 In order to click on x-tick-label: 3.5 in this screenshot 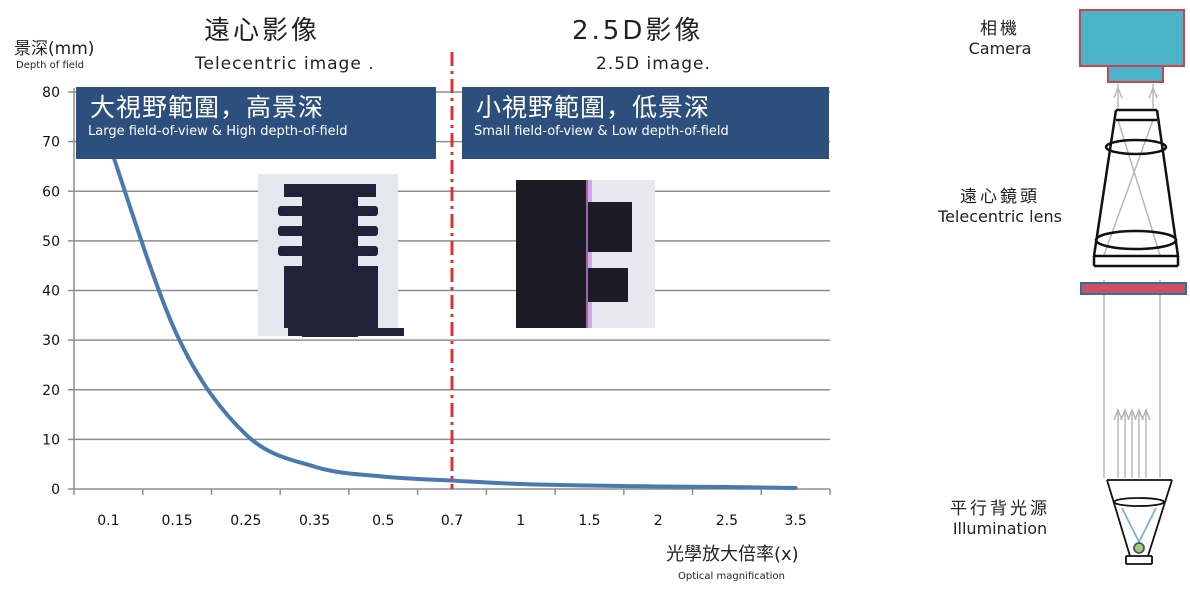, I will do `click(796, 521)`.